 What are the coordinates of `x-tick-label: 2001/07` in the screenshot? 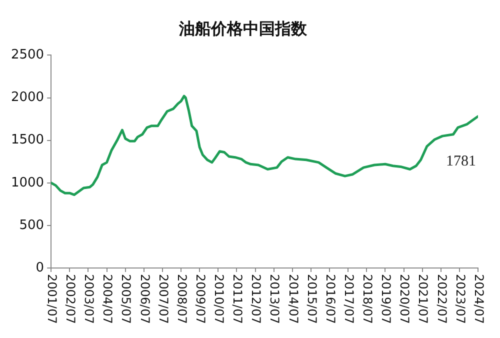 It's located at (51, 299).